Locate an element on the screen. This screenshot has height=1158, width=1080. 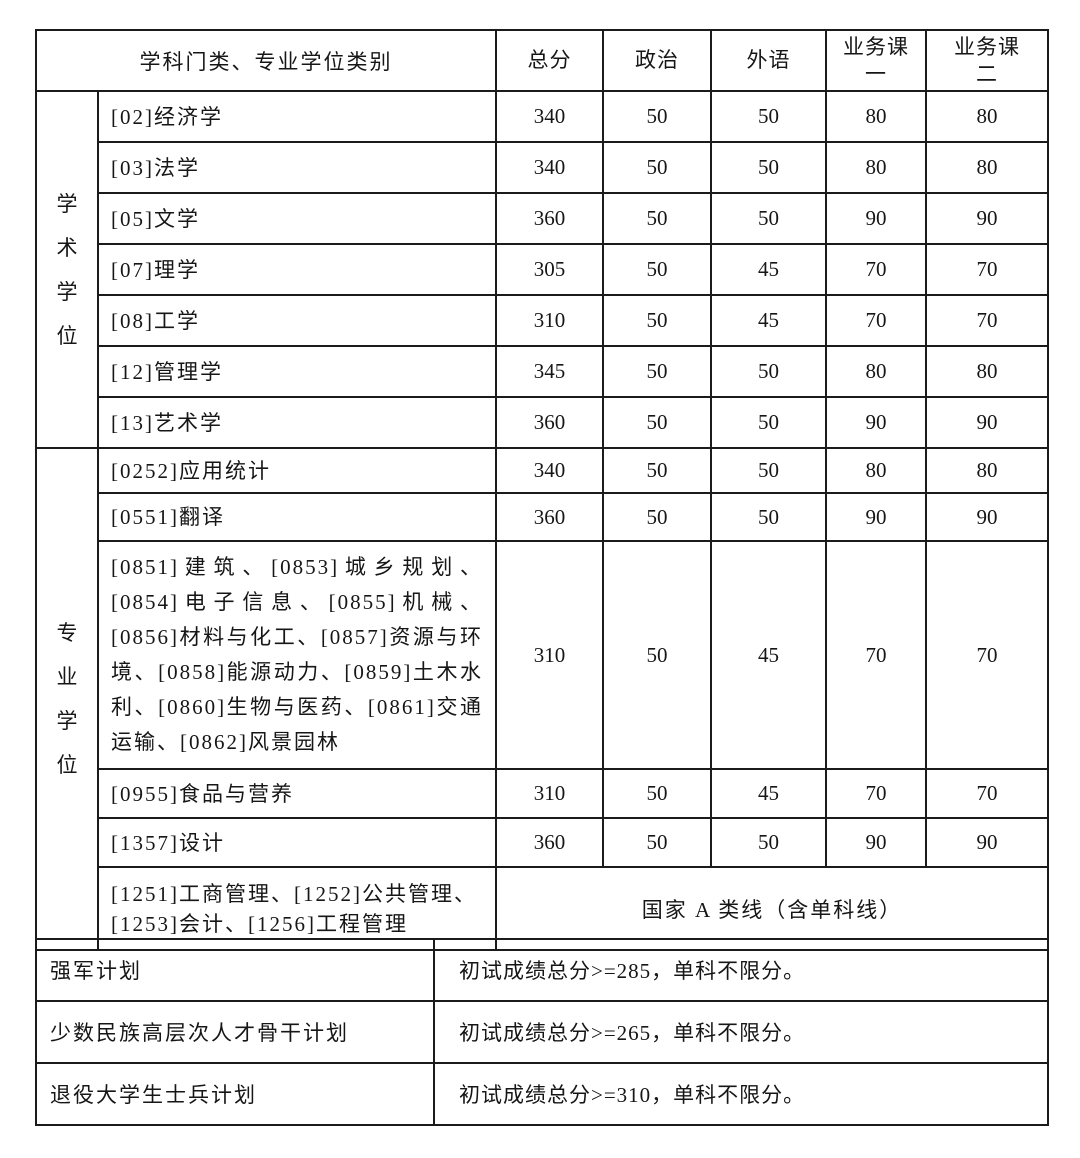
row-label: [02]经济学 is located at coordinates (297, 116).